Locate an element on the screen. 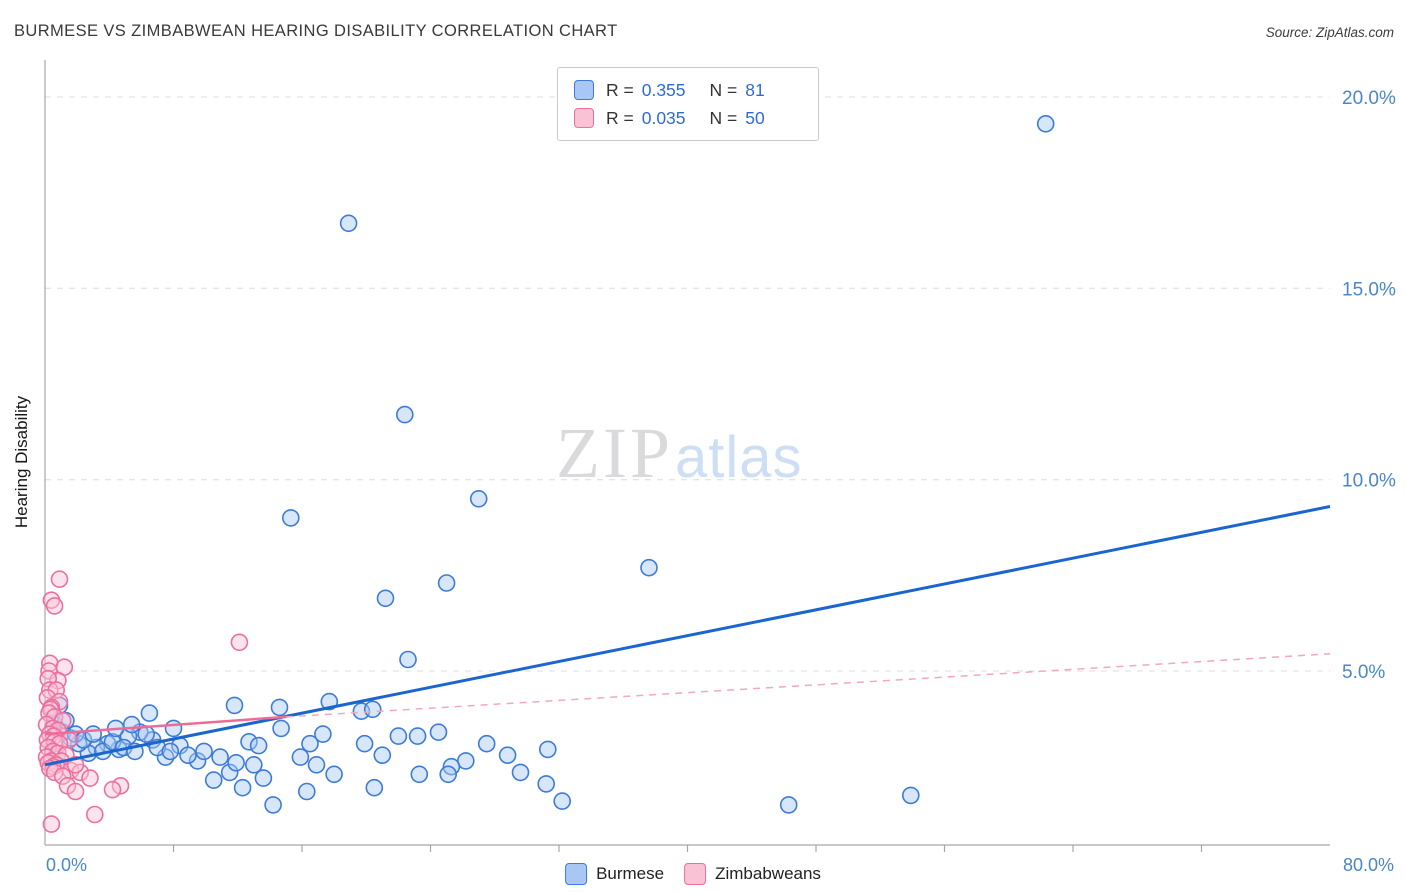 This screenshot has height=892, width=1406. source-label: Source: ZipAtlas.com is located at coordinates (1329, 32).